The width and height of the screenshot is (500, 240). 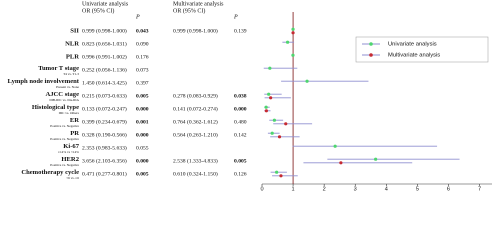 I want to click on or-ci-label: 2.538 (1.333-4.833), so click(x=195, y=160).